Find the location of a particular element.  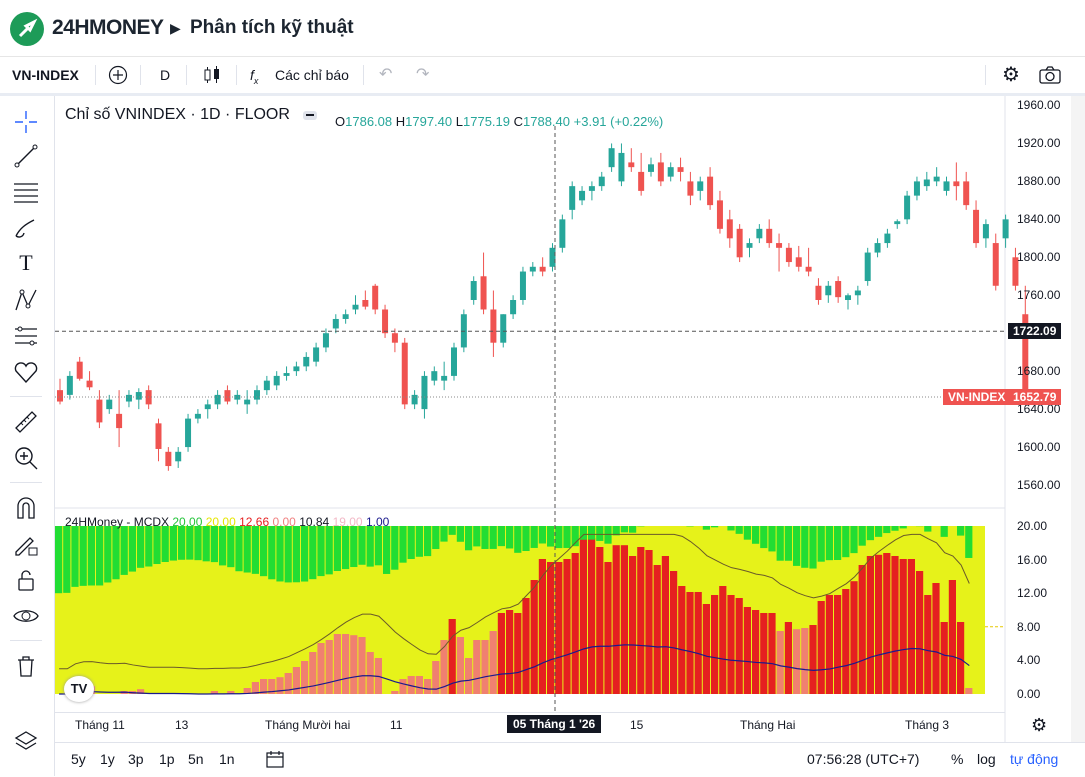

breadcrumb: Phân tích kỹ thuật is located at coordinates (272, 28).